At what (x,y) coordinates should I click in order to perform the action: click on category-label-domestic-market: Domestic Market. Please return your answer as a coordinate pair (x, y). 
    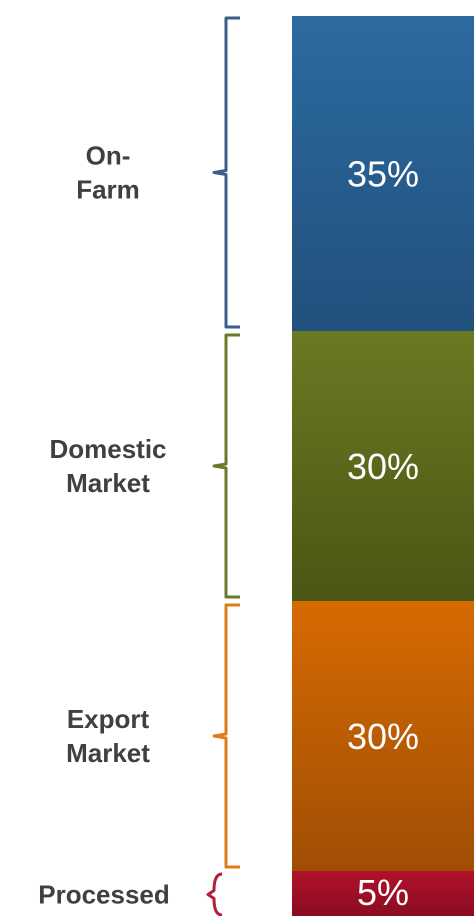
    Looking at the image, I should click on (107, 466).